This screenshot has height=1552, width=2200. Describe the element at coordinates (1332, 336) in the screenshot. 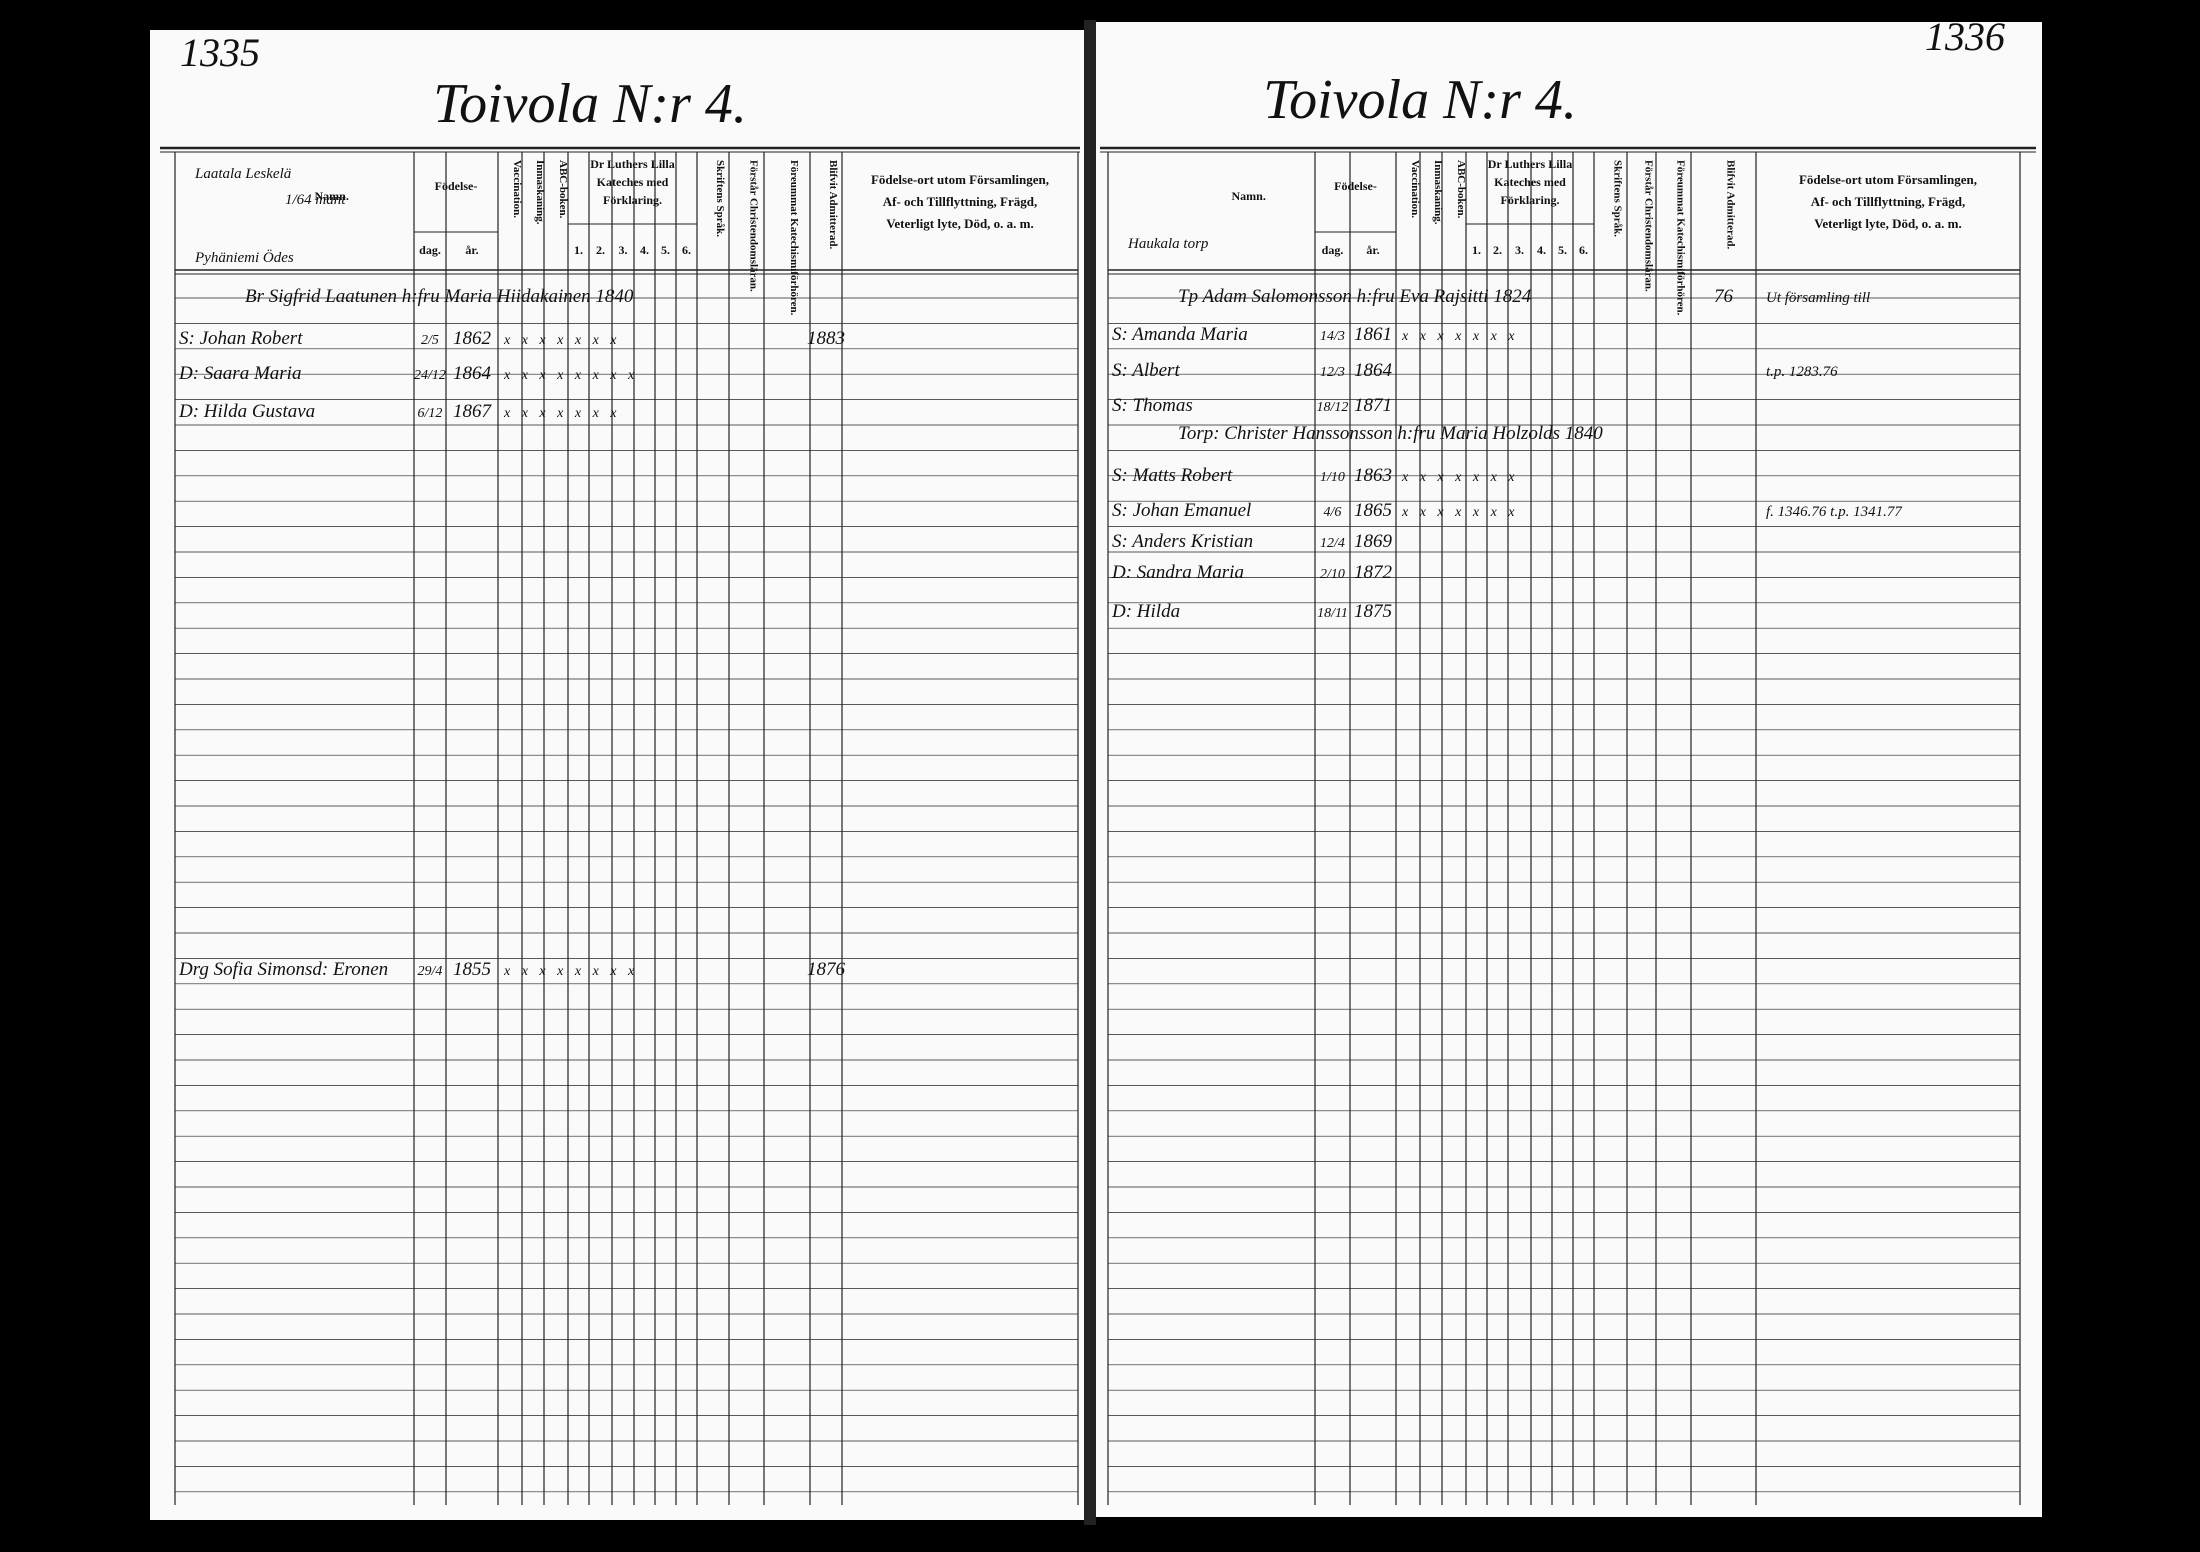

I see `birth-day: 14/3` at that location.